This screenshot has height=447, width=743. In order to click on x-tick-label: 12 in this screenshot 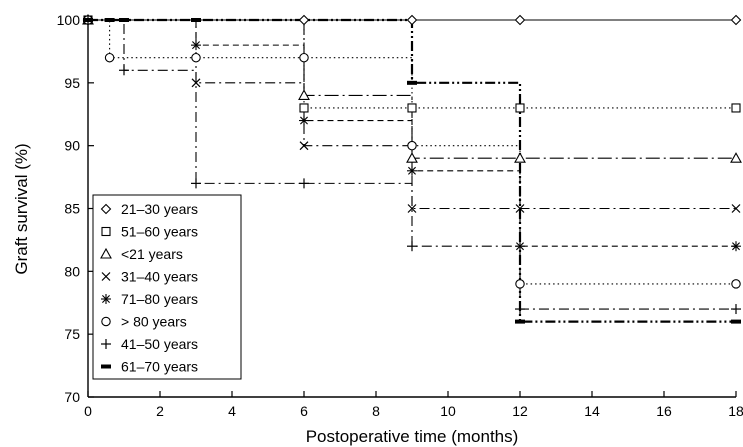, I will do `click(520, 411)`.